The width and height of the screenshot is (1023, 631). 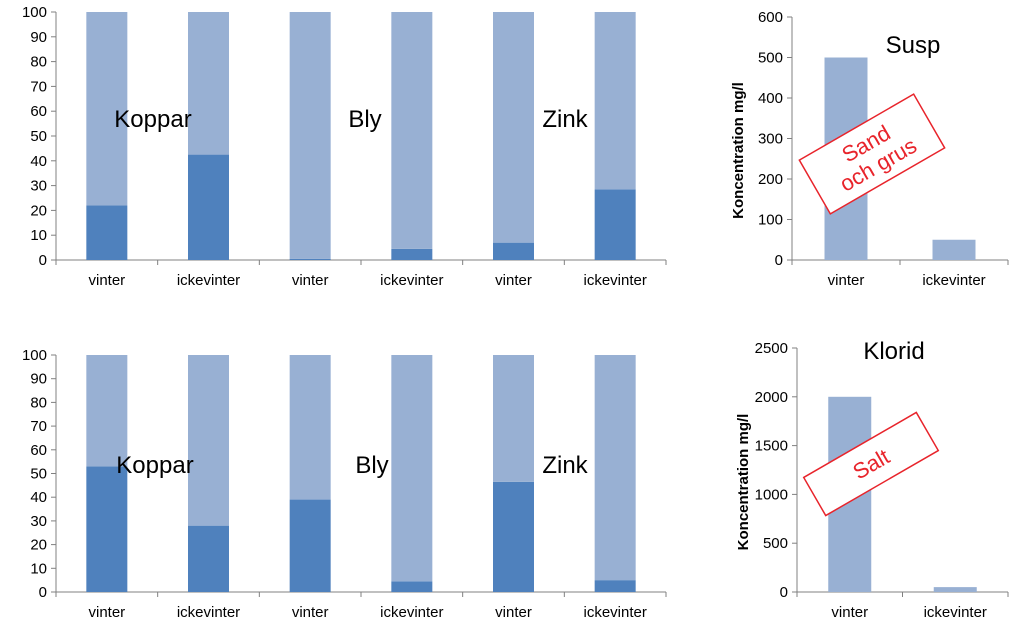 What do you see at coordinates (770, 139) in the screenshot?
I see `y-tick-label: 300` at bounding box center [770, 139].